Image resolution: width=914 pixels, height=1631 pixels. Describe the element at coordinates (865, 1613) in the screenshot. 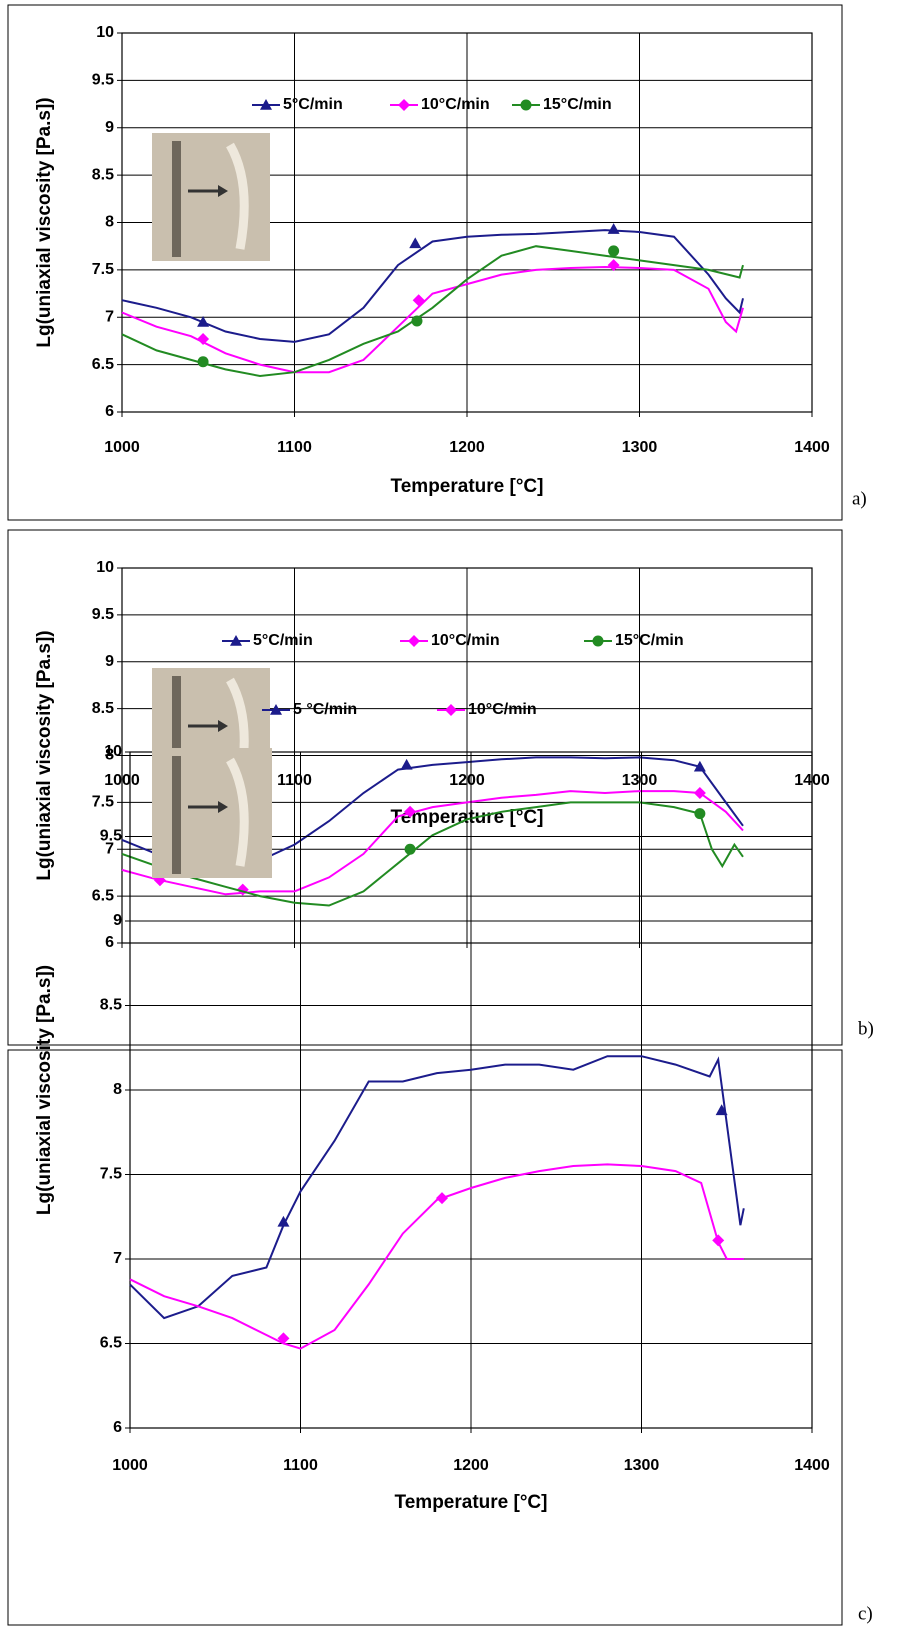

I see `panel-label: c)` at that location.